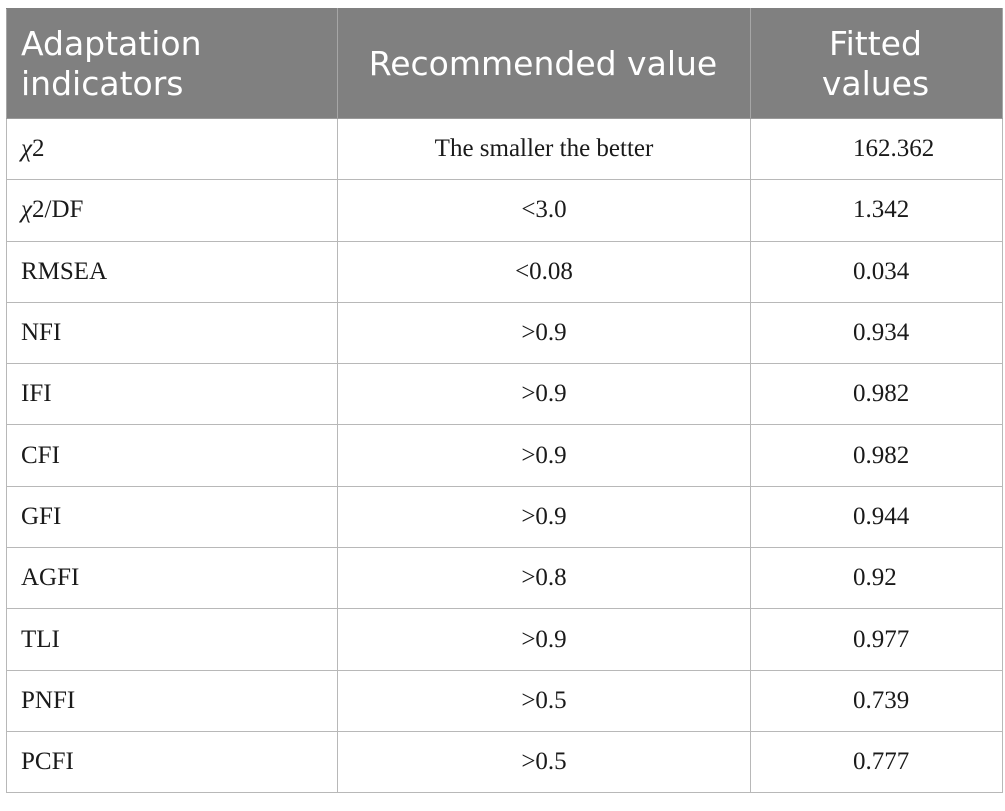 This screenshot has width=1005, height=811. What do you see at coordinates (172, 700) in the screenshot?
I see `indicator-cell: PNFI` at bounding box center [172, 700].